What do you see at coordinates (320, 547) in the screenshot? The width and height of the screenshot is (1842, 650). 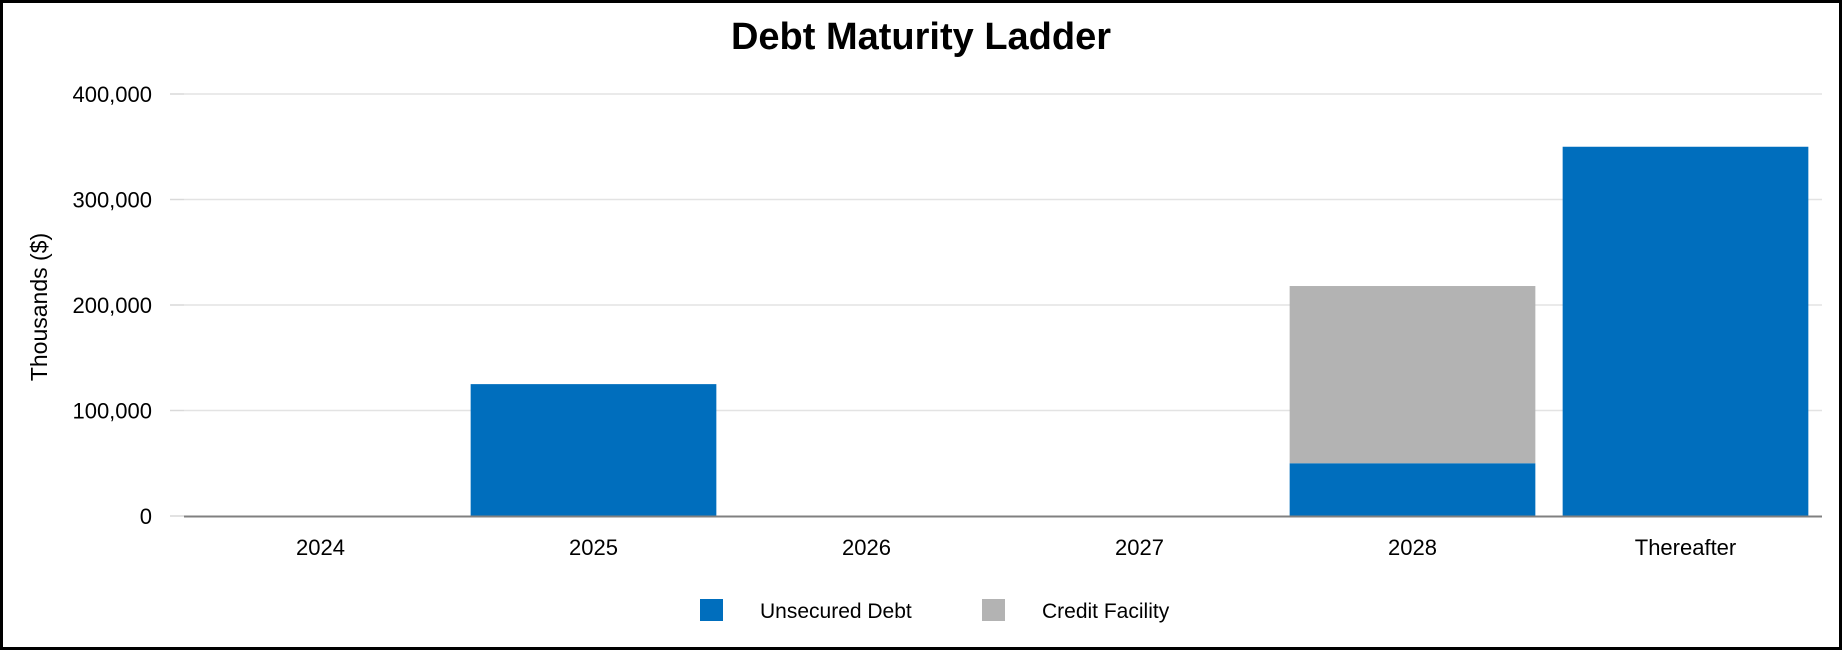 I see `x-tick-label: 2024` at bounding box center [320, 547].